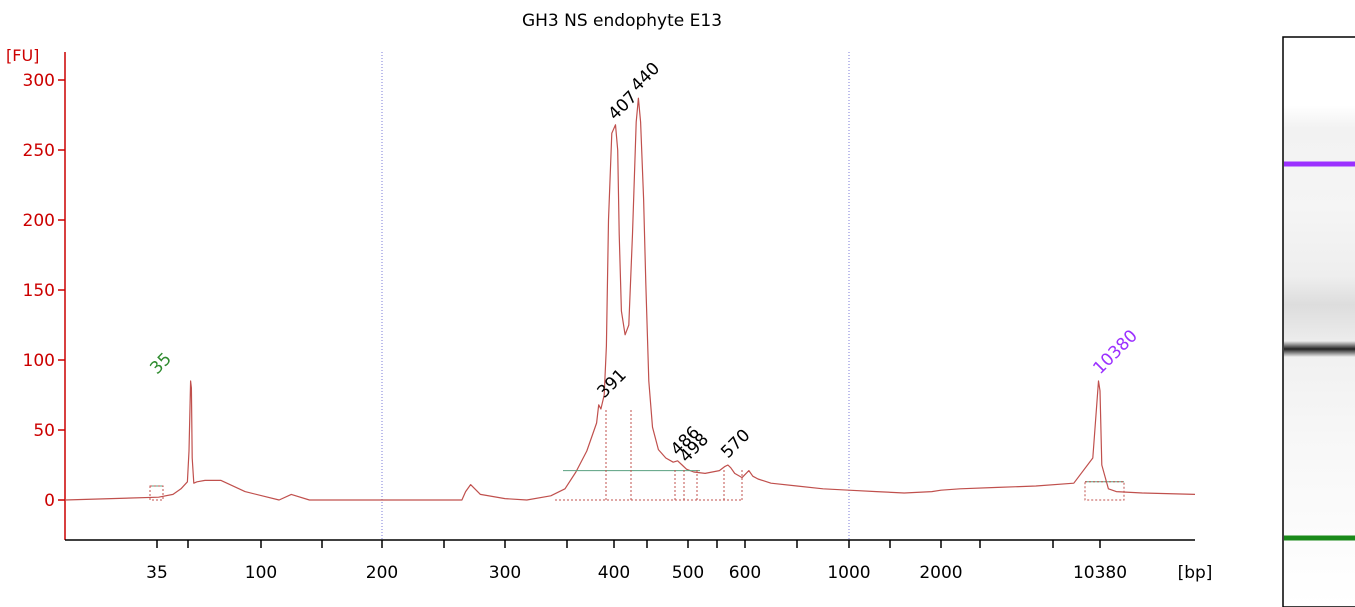 The width and height of the screenshot is (1355, 607). I want to click on gel-bands, so click(1319, 351).